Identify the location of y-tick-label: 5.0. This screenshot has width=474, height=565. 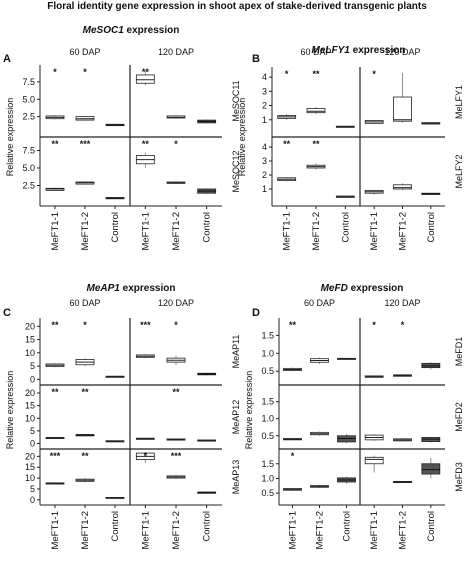
(28, 99).